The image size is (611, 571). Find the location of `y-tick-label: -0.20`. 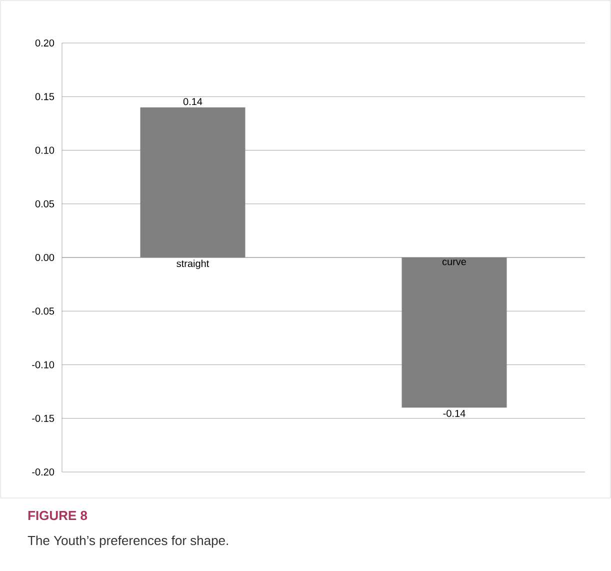

y-tick-label: -0.20 is located at coordinates (43, 472).